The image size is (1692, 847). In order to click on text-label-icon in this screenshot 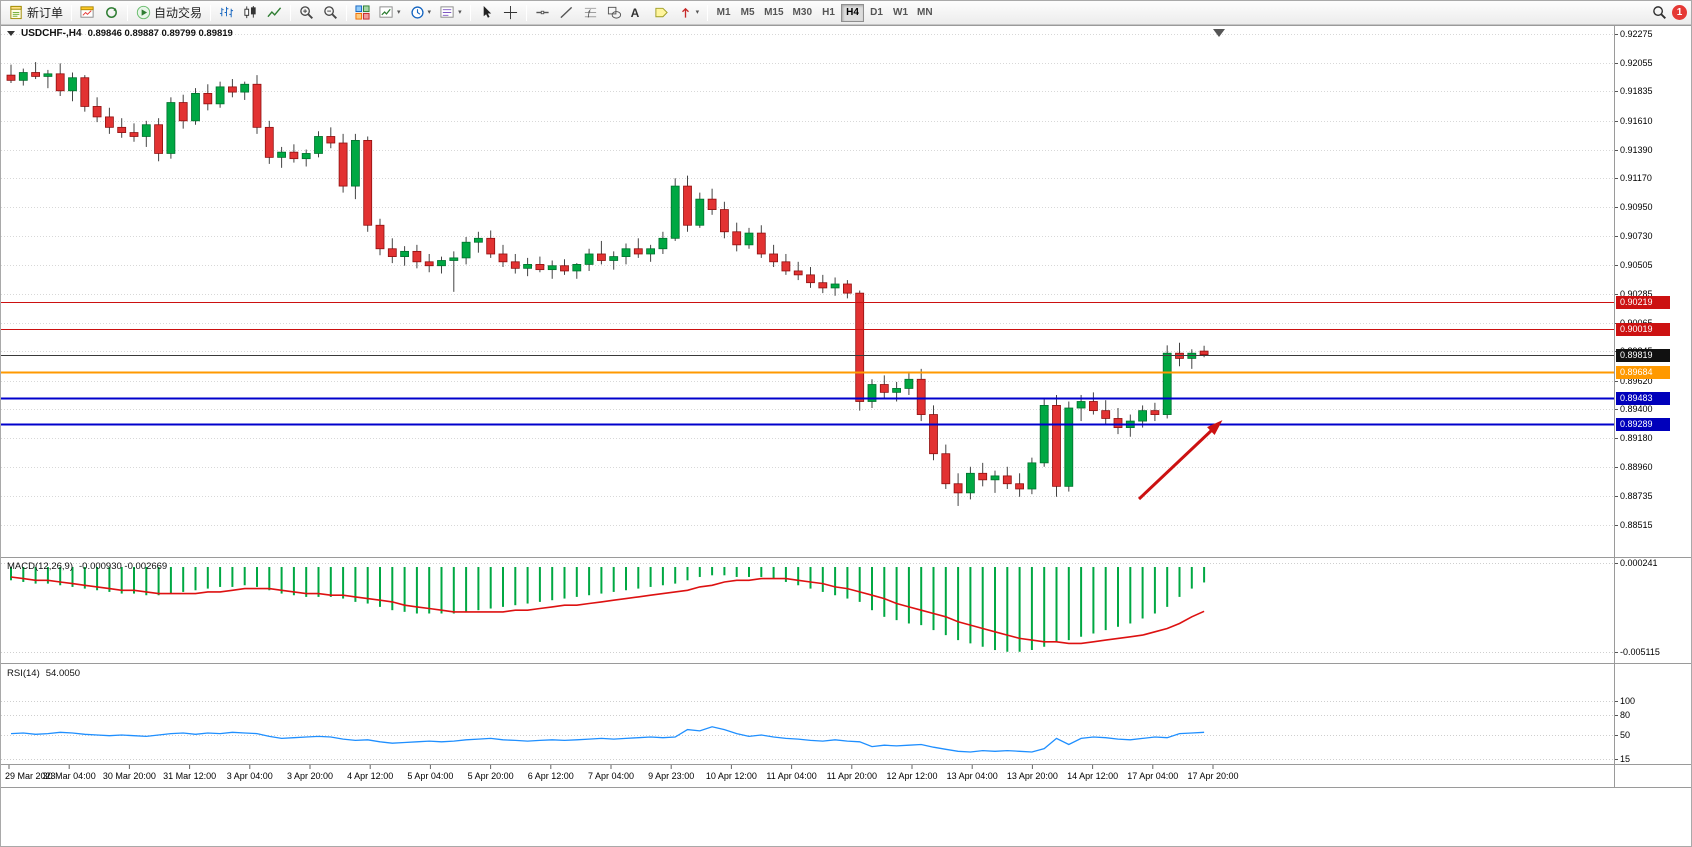, I will do `click(661, 12)`.